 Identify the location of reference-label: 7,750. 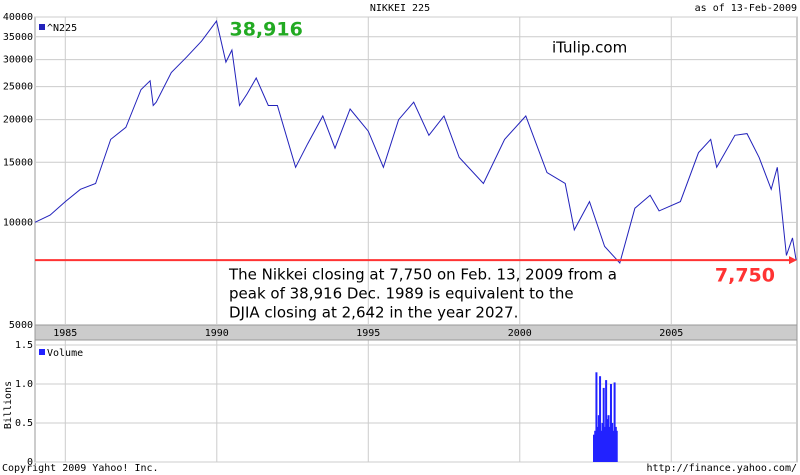
(745, 276).